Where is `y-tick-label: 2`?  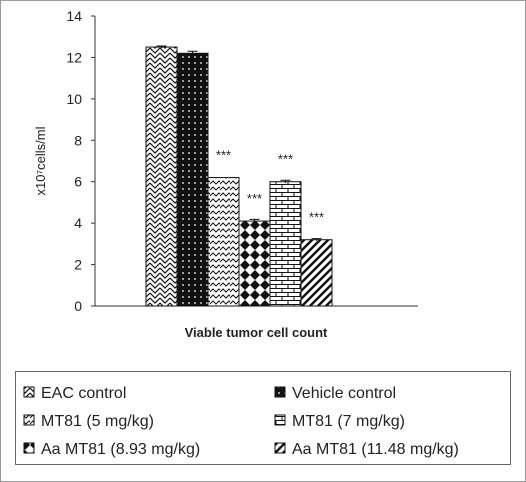
y-tick-label: 2 is located at coordinates (78, 265).